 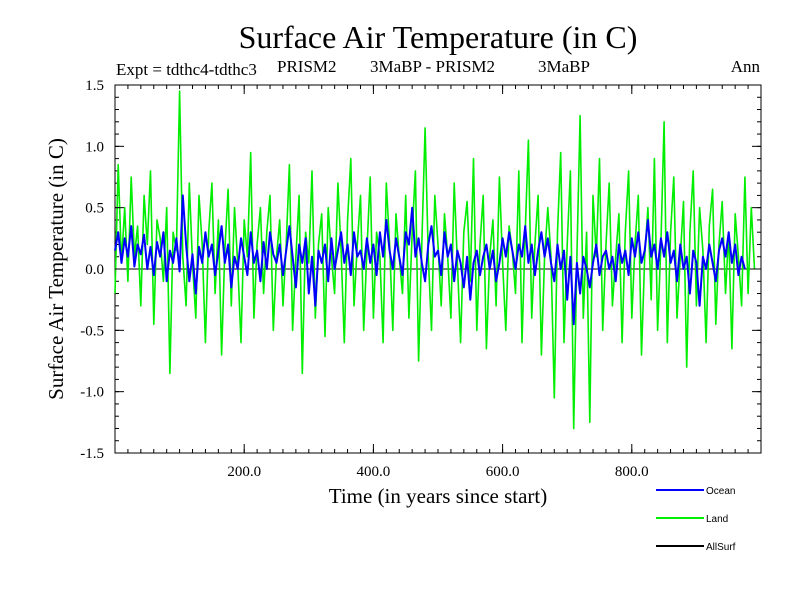 What do you see at coordinates (244, 472) in the screenshot?
I see `x-tick-label: 200.0` at bounding box center [244, 472].